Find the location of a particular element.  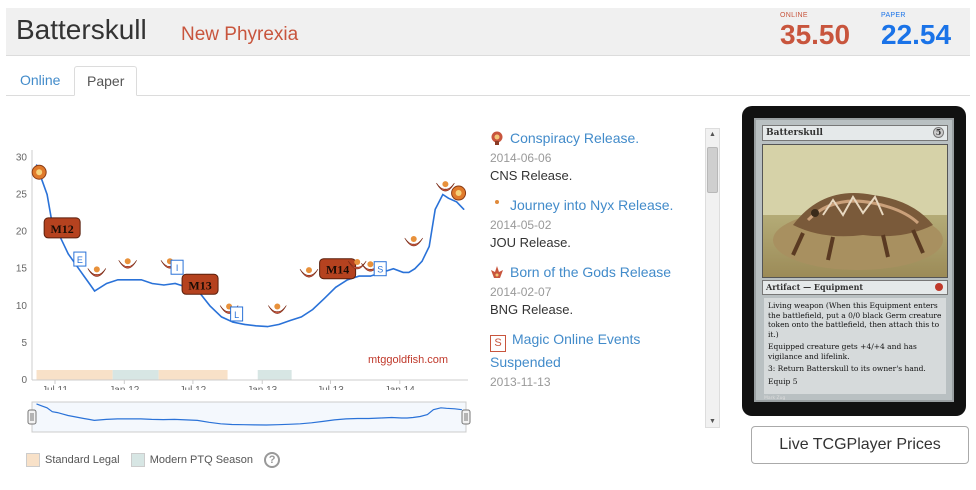

y-tick-label: 15 is located at coordinates (22, 269).